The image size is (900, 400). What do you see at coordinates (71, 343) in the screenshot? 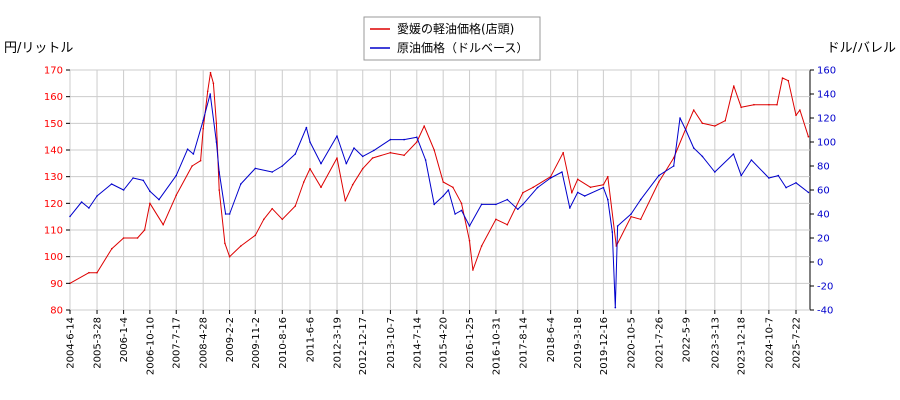
I see `x-tick-label: 2004-6-14` at bounding box center [71, 343].